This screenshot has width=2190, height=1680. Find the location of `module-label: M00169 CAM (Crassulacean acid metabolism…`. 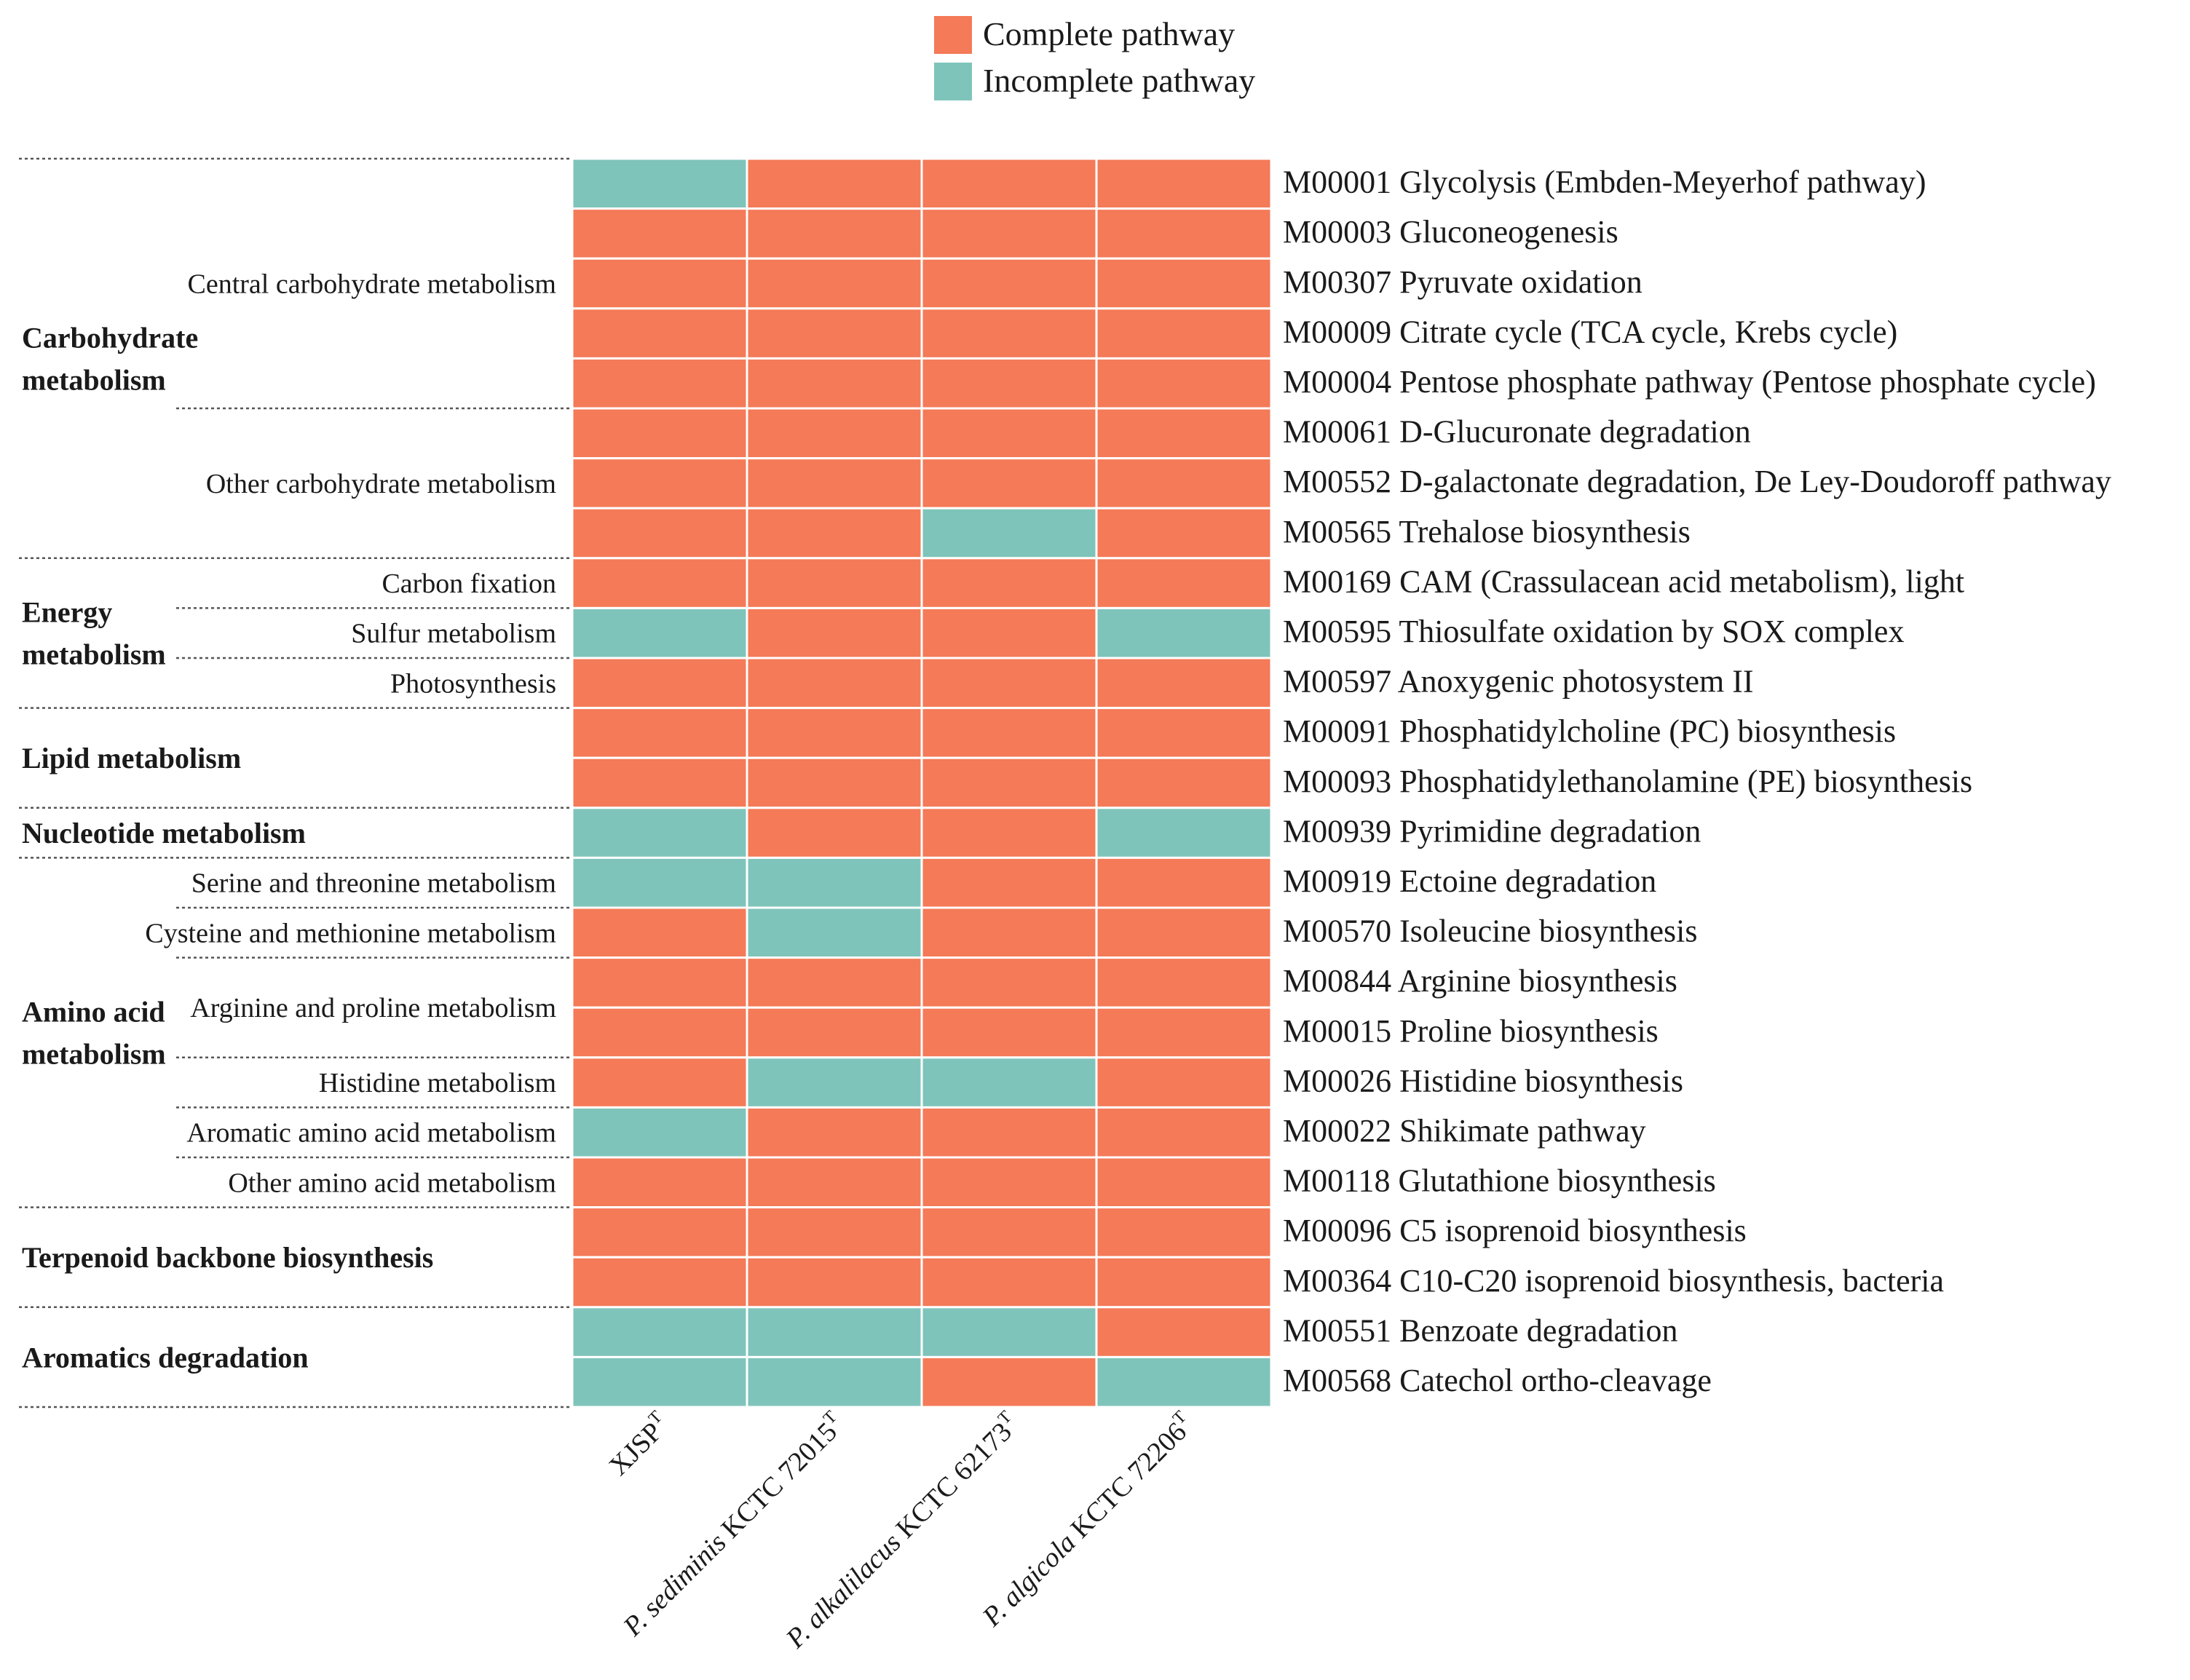

module-label: M00169 CAM (Crassulacean acid metabolism… is located at coordinates (1623, 581).